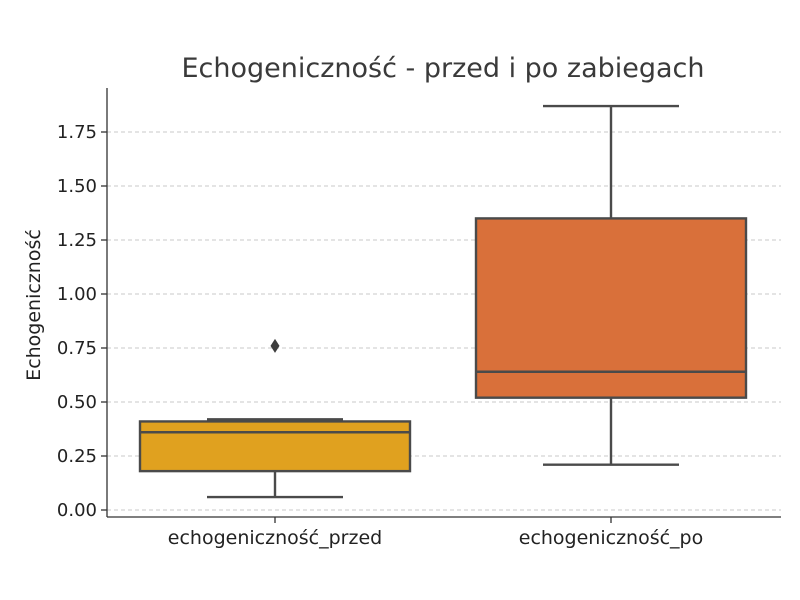 The width and height of the screenshot is (800, 600). Describe the element at coordinates (77, 456) in the screenshot. I see `y-tick-label: 0.25` at that location.